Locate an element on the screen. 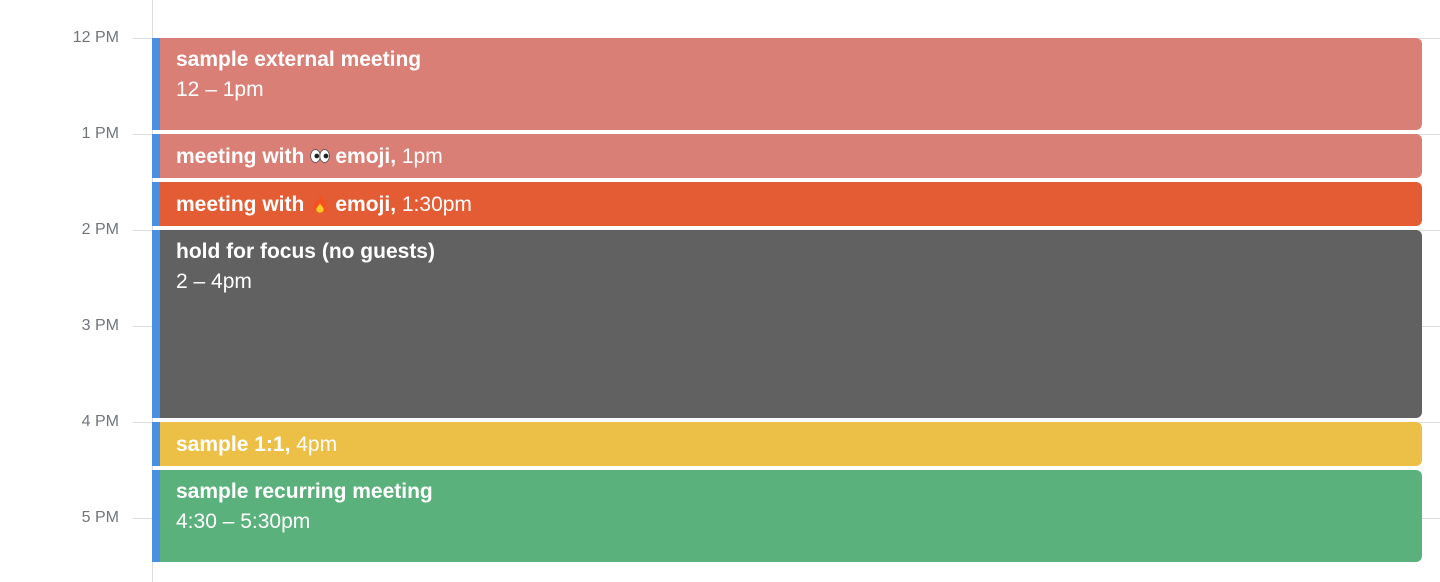  event-meeting-with-fire-emoji: meeting with emoji, 1:30pm is located at coordinates (787, 204).